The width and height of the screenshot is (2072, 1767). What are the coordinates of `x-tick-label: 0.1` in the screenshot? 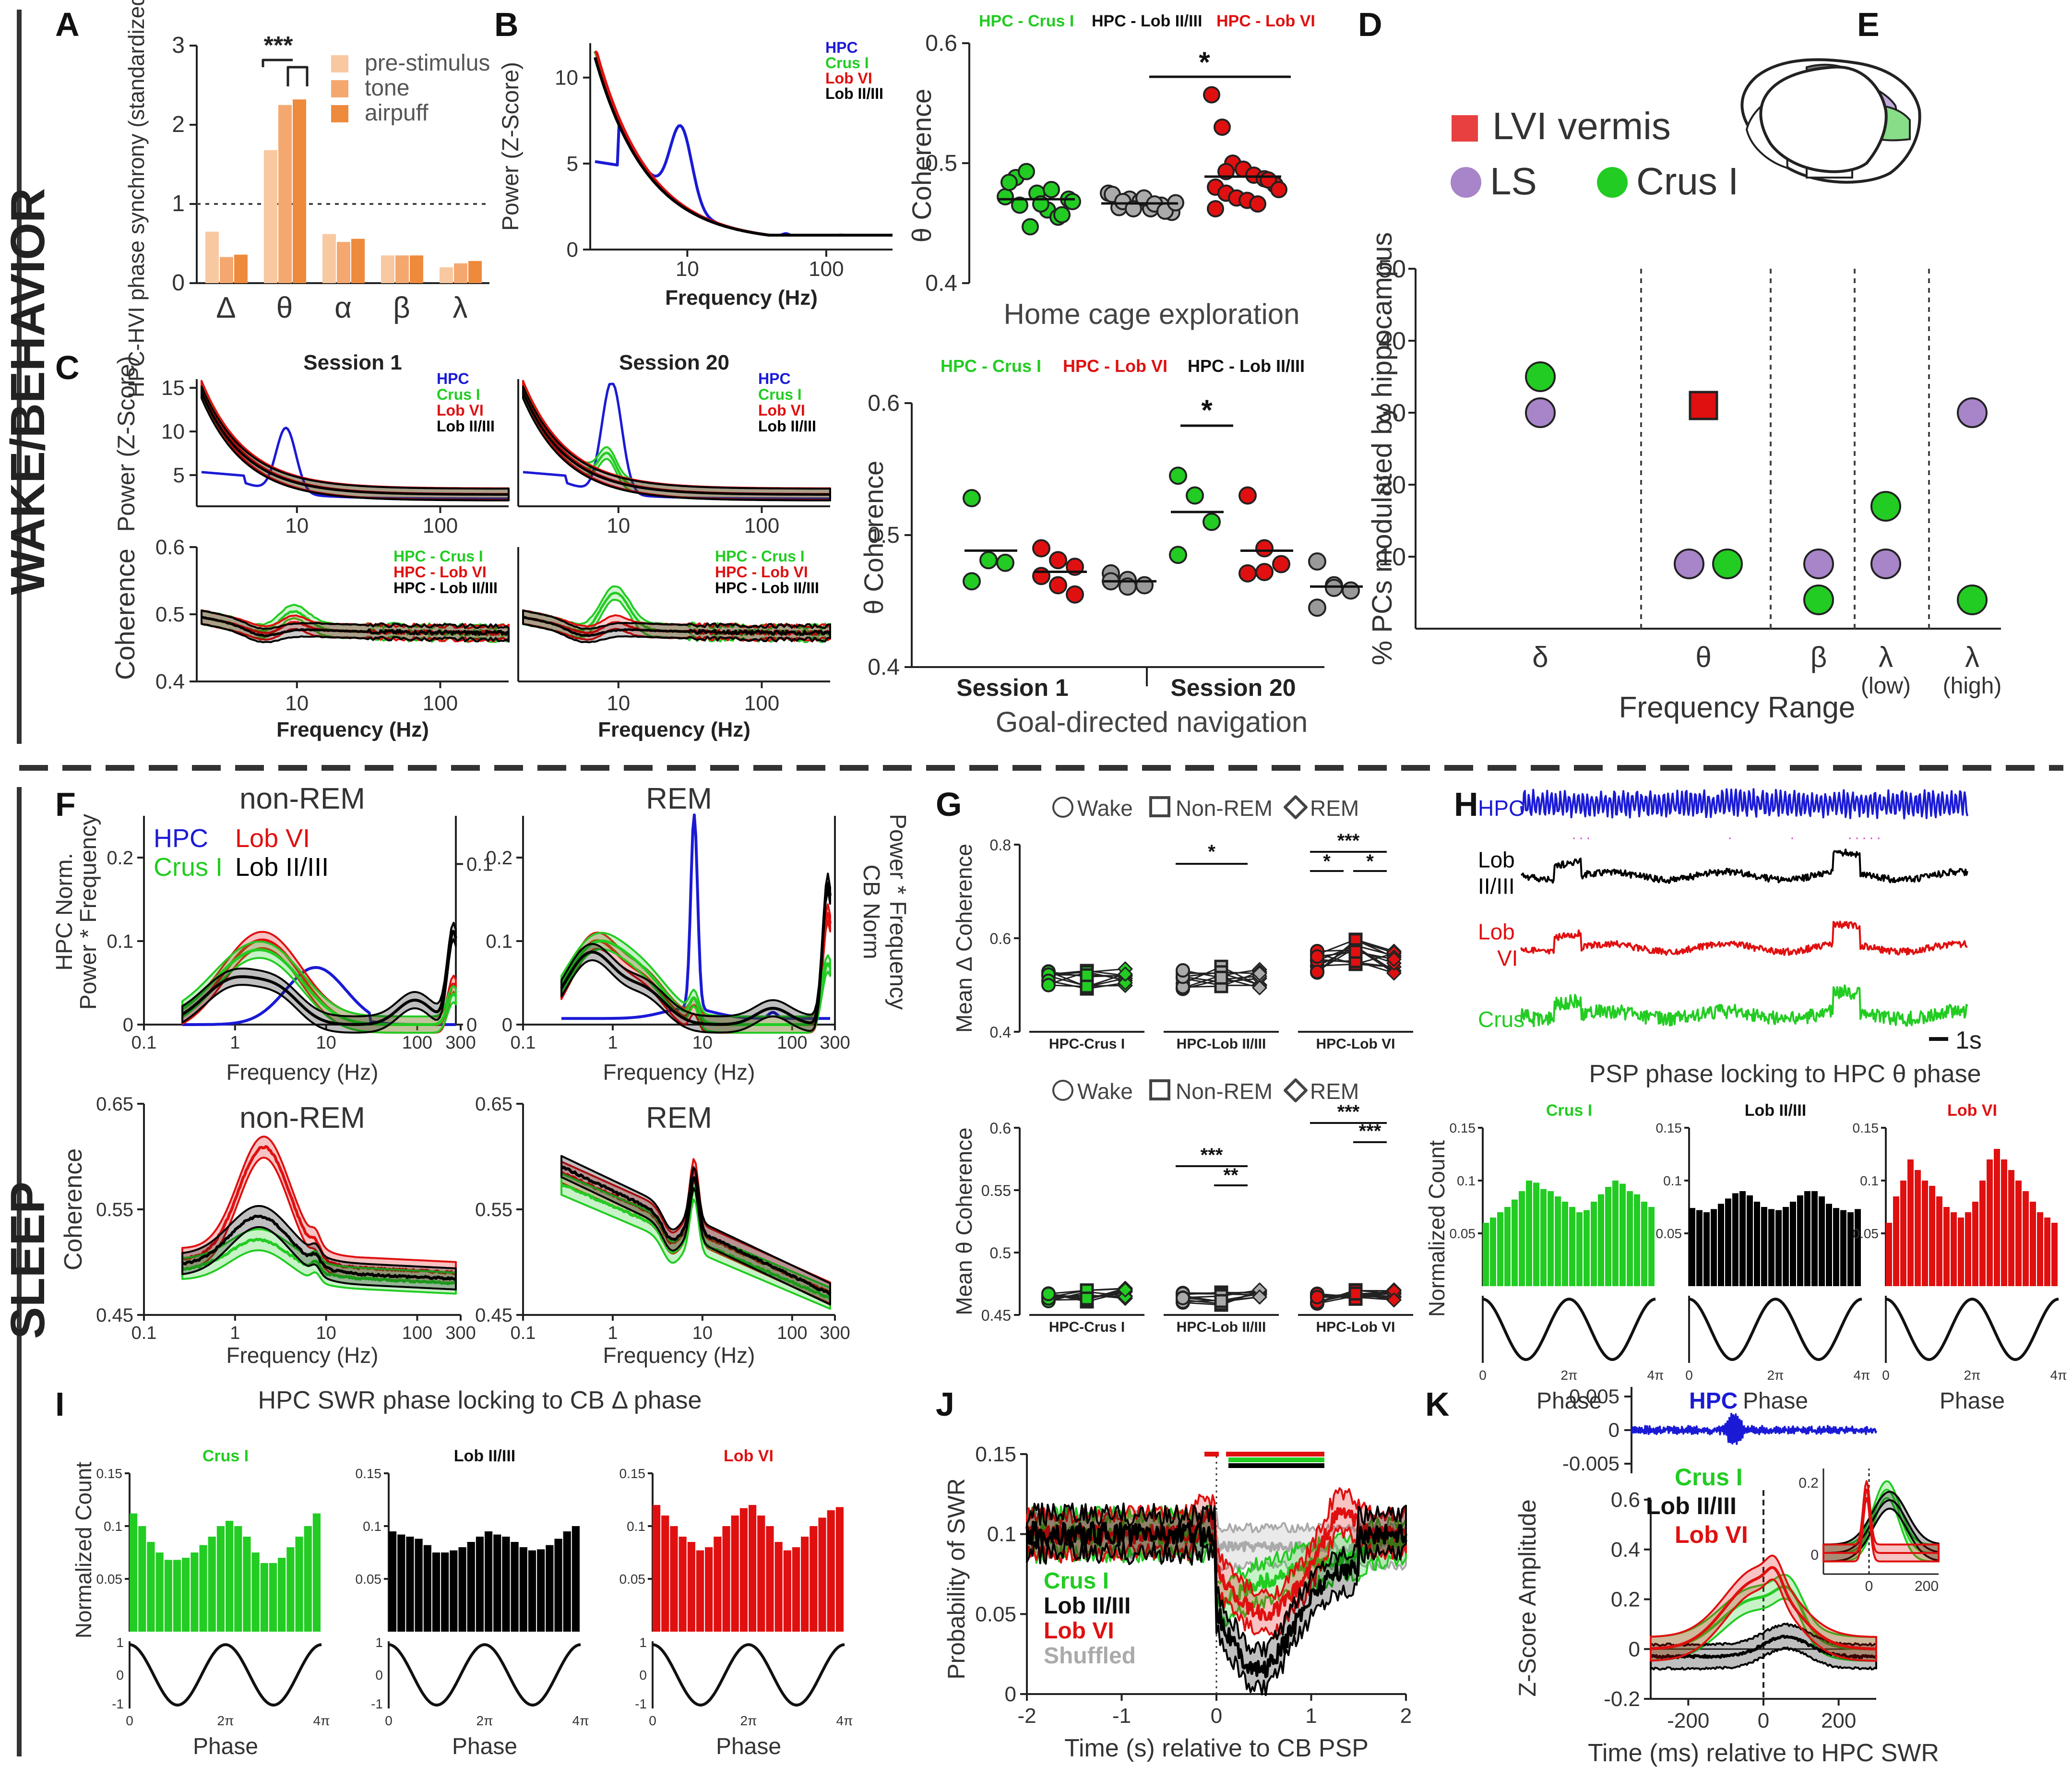 It's located at (144, 1333).